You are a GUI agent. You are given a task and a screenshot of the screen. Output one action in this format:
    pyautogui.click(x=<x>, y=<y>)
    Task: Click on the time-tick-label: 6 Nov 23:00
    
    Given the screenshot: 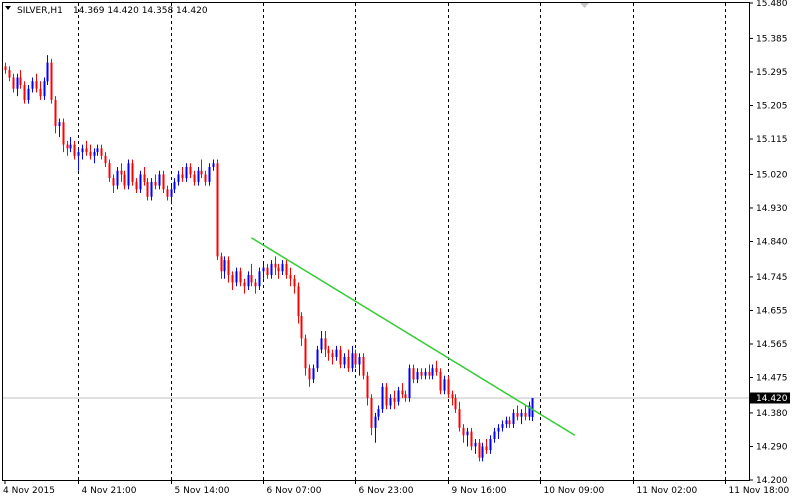 What is the action you would take?
    pyautogui.click(x=386, y=491)
    